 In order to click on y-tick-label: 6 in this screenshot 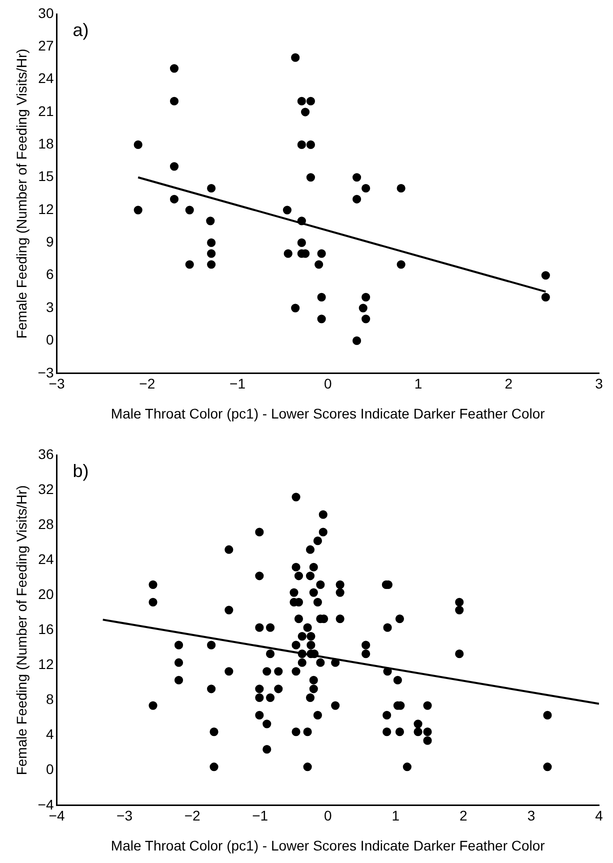, I will do `click(50, 274)`.